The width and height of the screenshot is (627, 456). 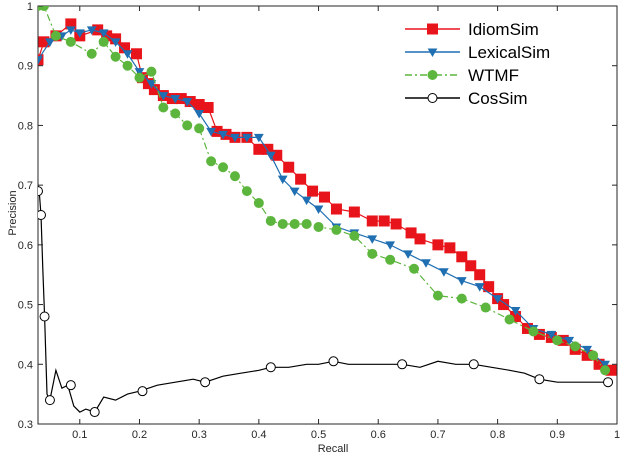 I want to click on x-axis-title: Recall, so click(x=333, y=449).